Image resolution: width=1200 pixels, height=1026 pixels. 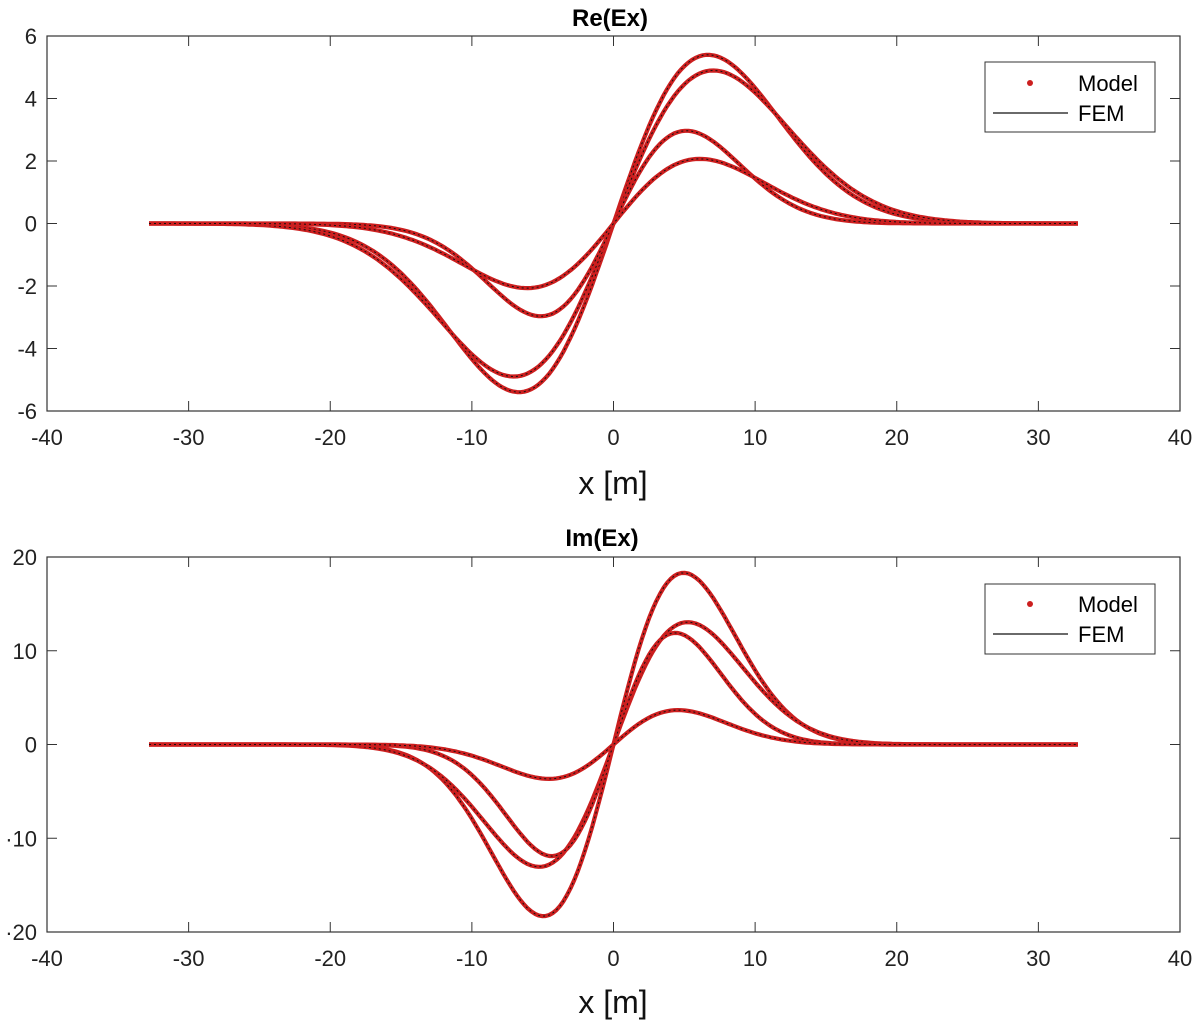 What do you see at coordinates (31, 36) in the screenshot?
I see `y-tick-label: 6` at bounding box center [31, 36].